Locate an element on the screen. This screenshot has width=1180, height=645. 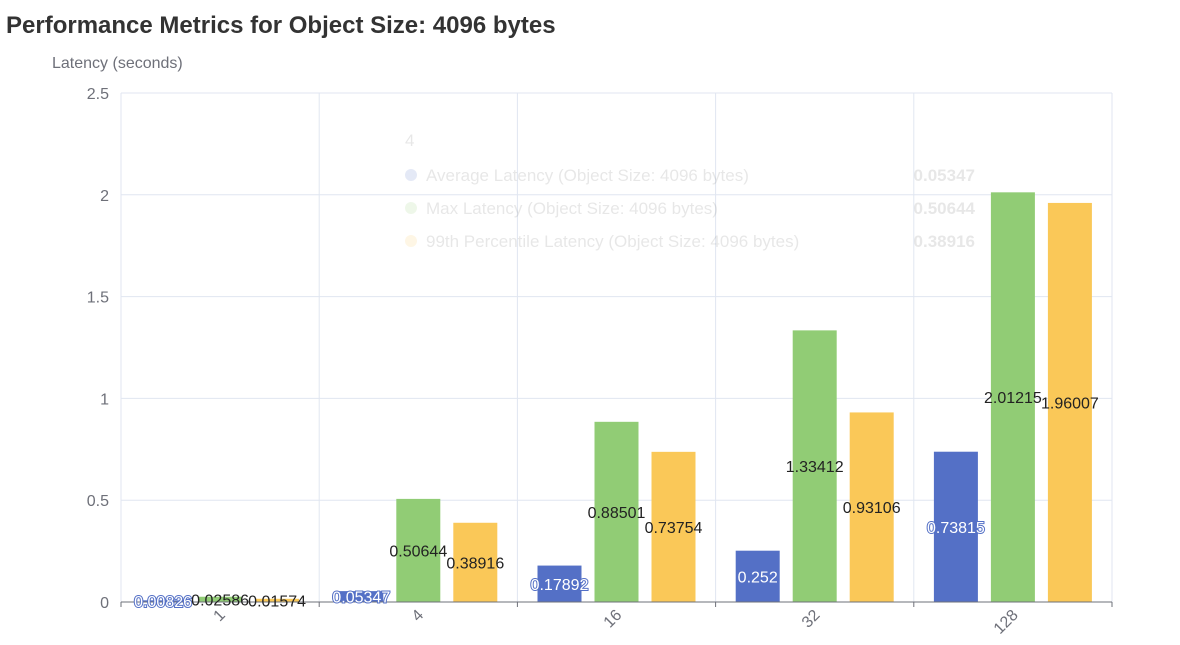
bar-value-label: 1.33412 is located at coordinates (815, 467).